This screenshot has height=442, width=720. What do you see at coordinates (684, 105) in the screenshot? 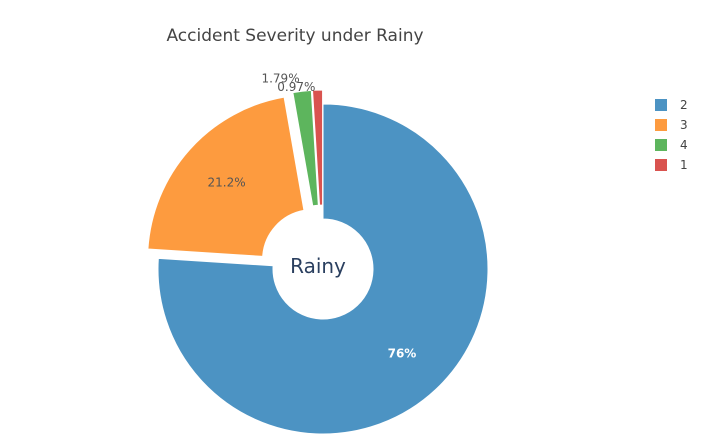
I see `legend-label-2: 2` at bounding box center [684, 105].